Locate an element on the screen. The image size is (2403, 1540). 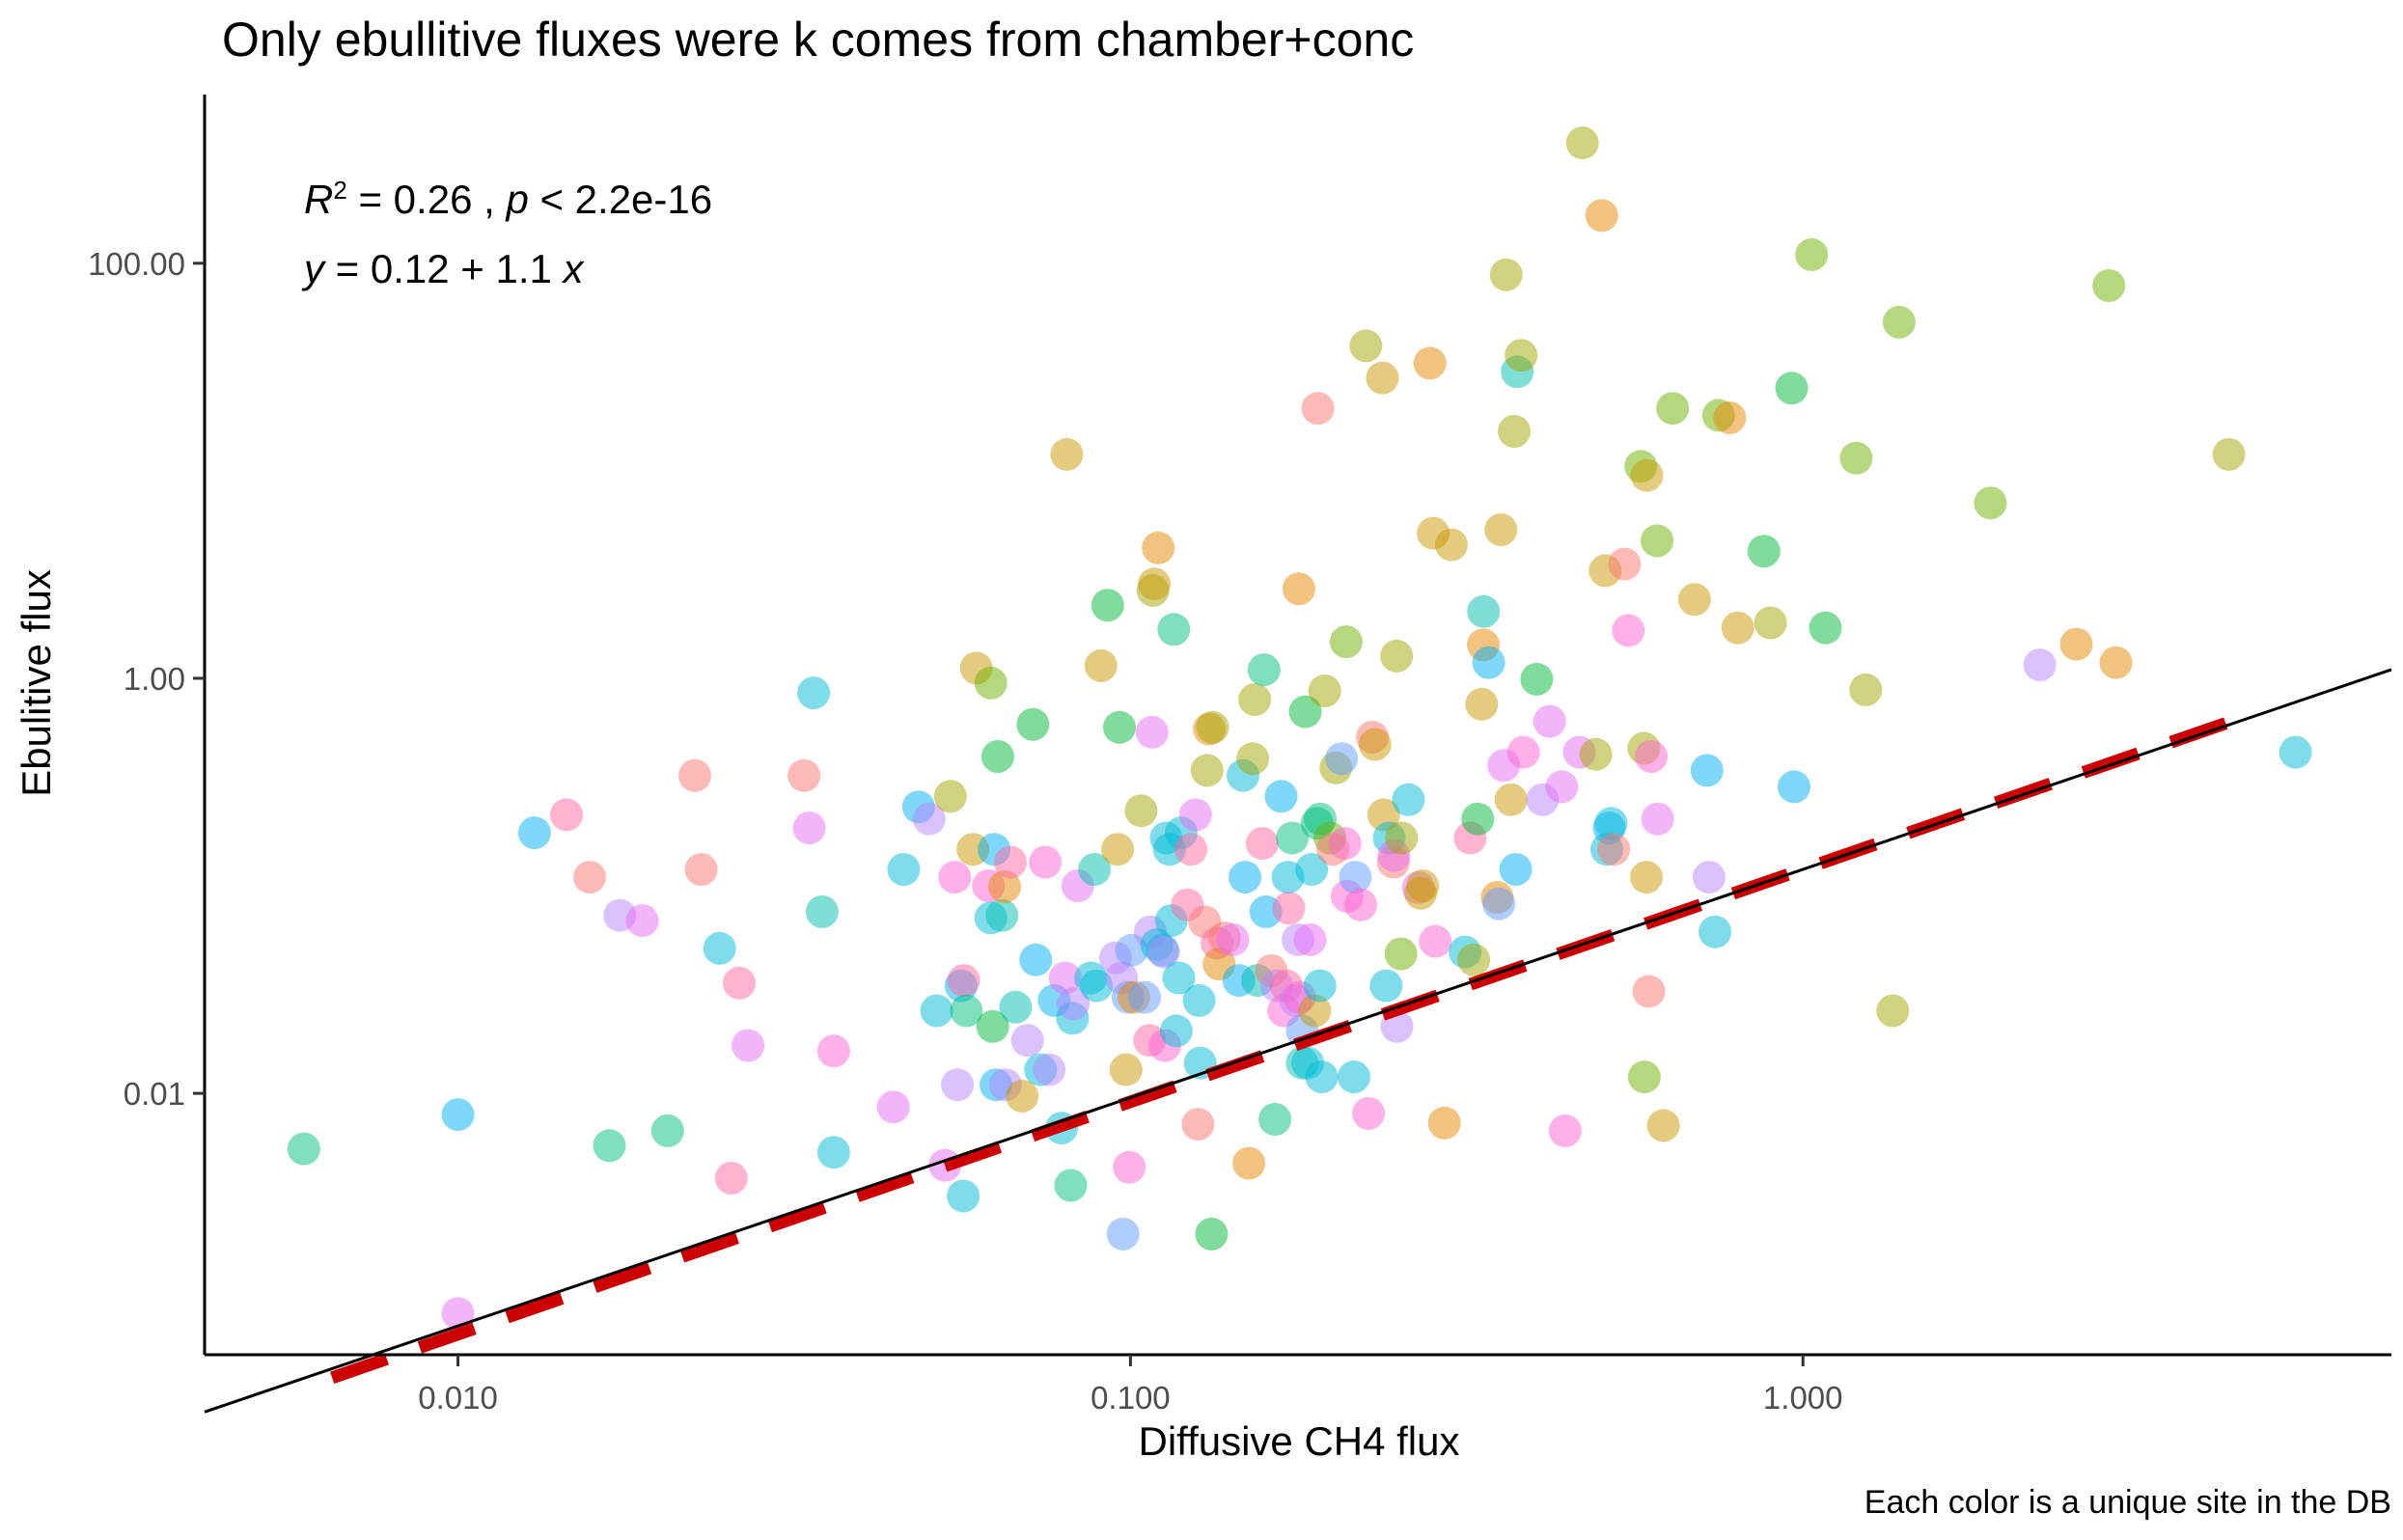
x-tick-label: 1.000 is located at coordinates (1803, 1398).